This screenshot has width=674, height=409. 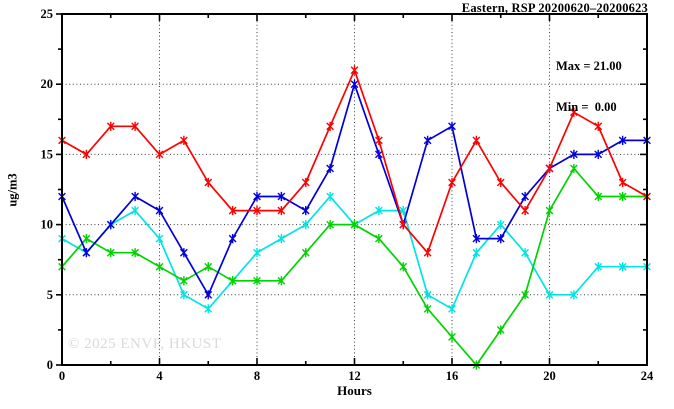 What do you see at coordinates (354, 376) in the screenshot?
I see `x-tick-label: 12` at bounding box center [354, 376].